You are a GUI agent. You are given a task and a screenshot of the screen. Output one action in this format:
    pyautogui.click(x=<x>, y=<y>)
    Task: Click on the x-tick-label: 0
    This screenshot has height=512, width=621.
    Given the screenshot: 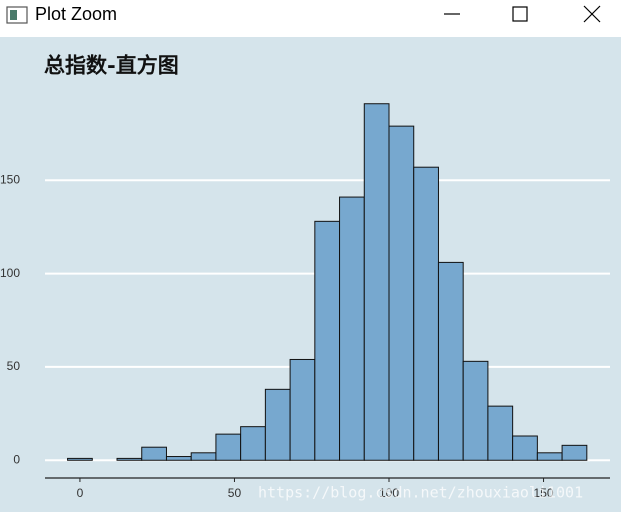 What is the action you would take?
    pyautogui.click(x=80, y=493)
    